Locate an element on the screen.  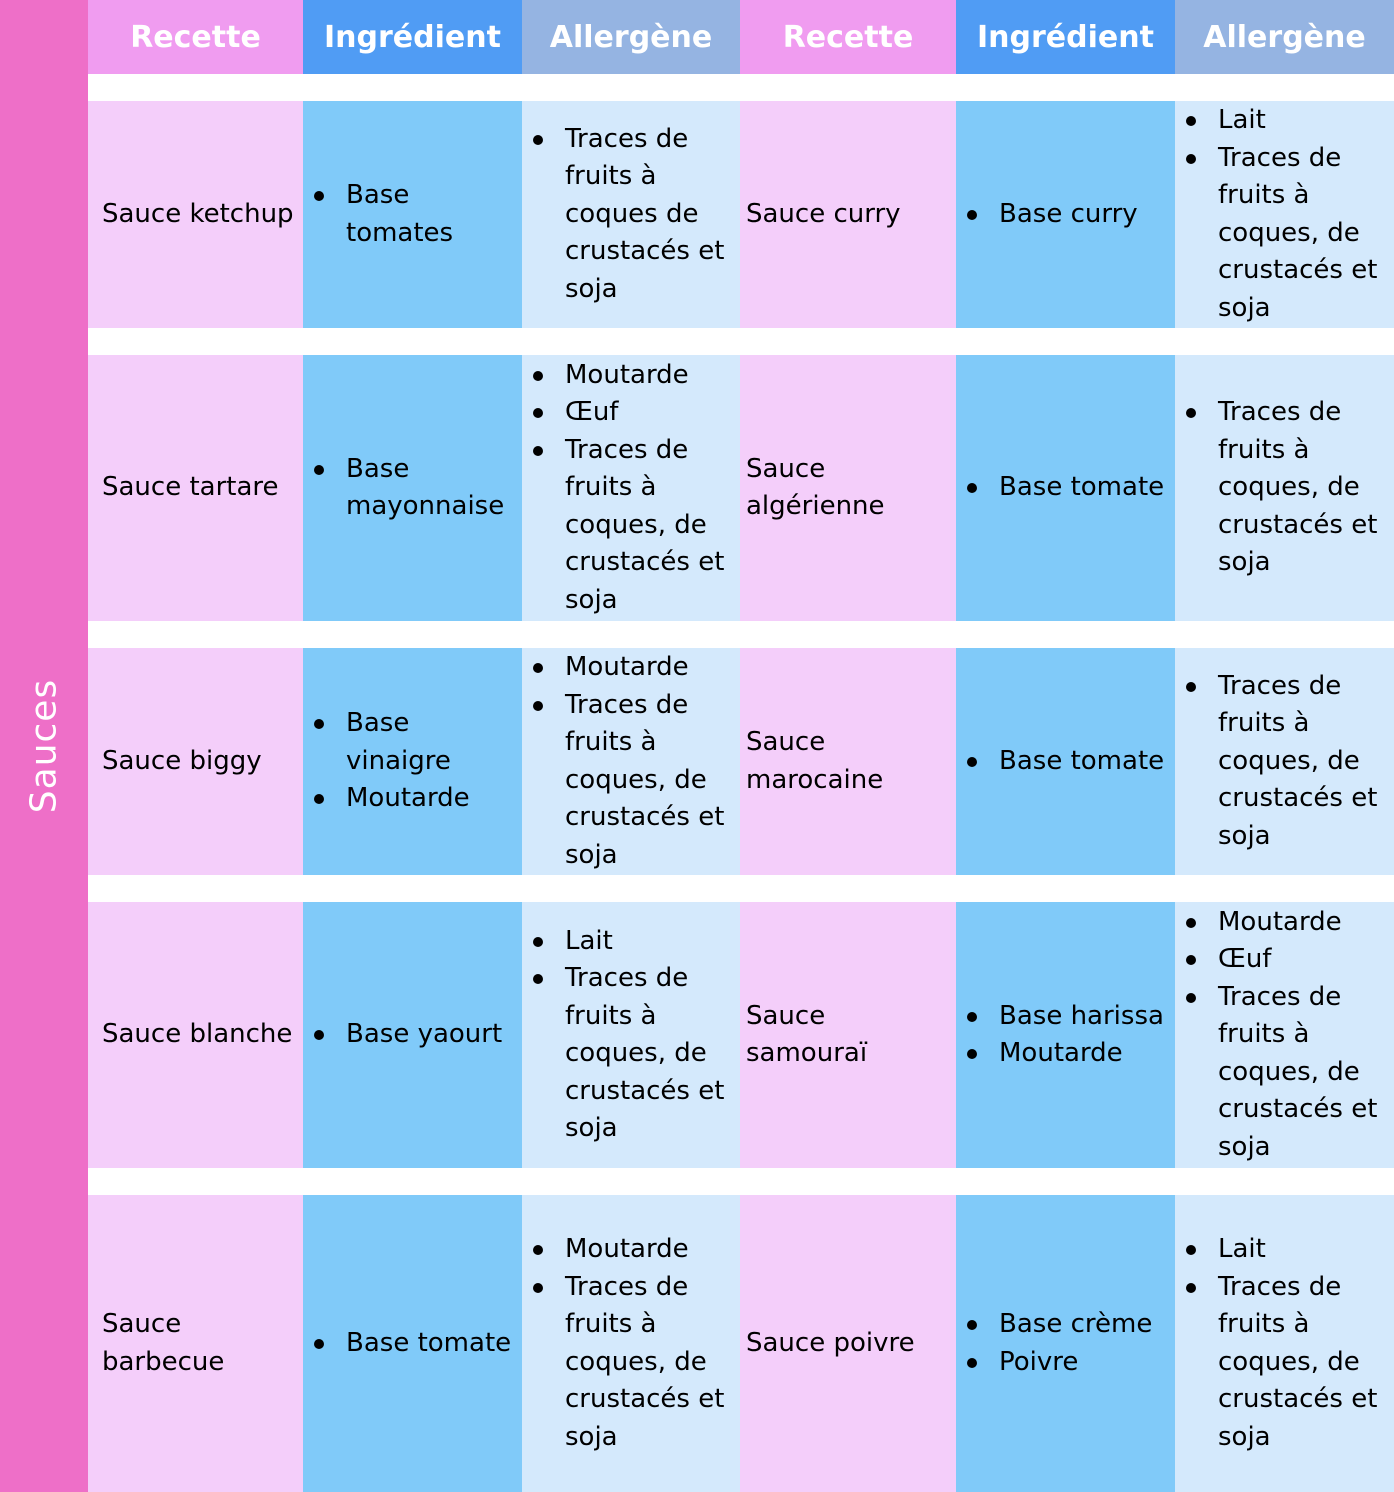
recette-cell: Sauce algérienne is located at coordinates (848, 488).